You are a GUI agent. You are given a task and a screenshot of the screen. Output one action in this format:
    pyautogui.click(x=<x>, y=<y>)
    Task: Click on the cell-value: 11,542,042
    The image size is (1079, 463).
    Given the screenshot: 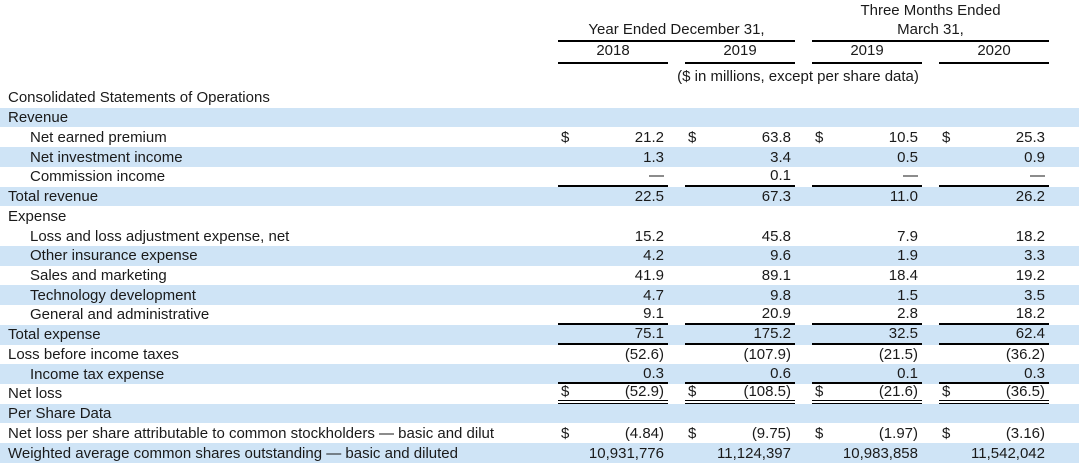 What is the action you would take?
    pyautogui.click(x=1008, y=453)
    